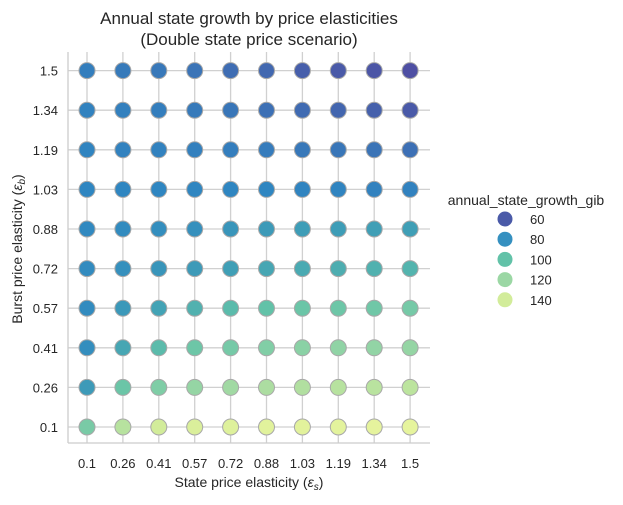 The width and height of the screenshot is (623, 505). Describe the element at coordinates (45, 387) in the screenshot. I see `y-tick-label: 0.26` at that location.